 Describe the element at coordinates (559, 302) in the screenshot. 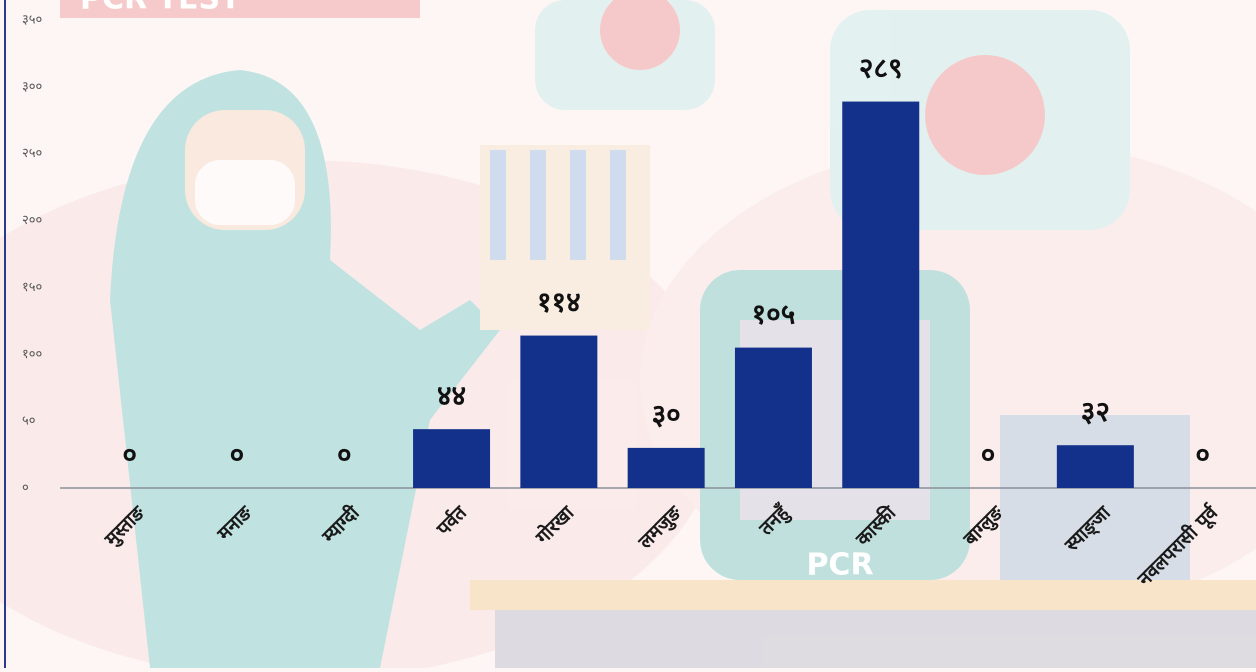

I see `value-label: ११४` at that location.